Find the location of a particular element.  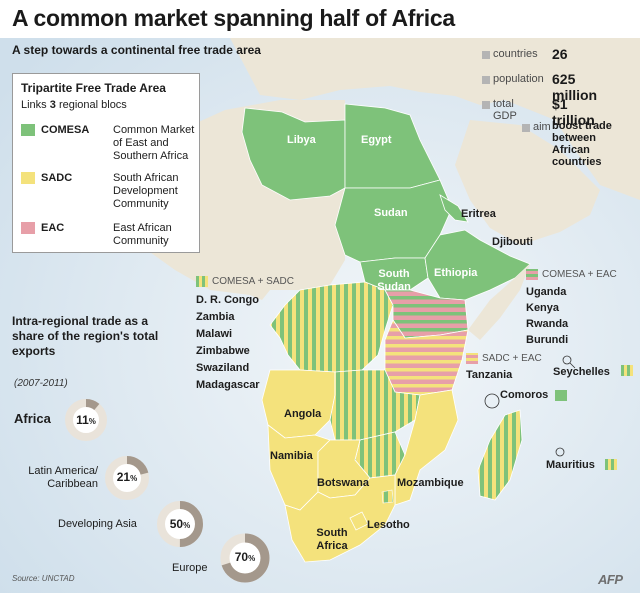

legend-subtitle: Links 3 regional blocs is located at coordinates (74, 105).